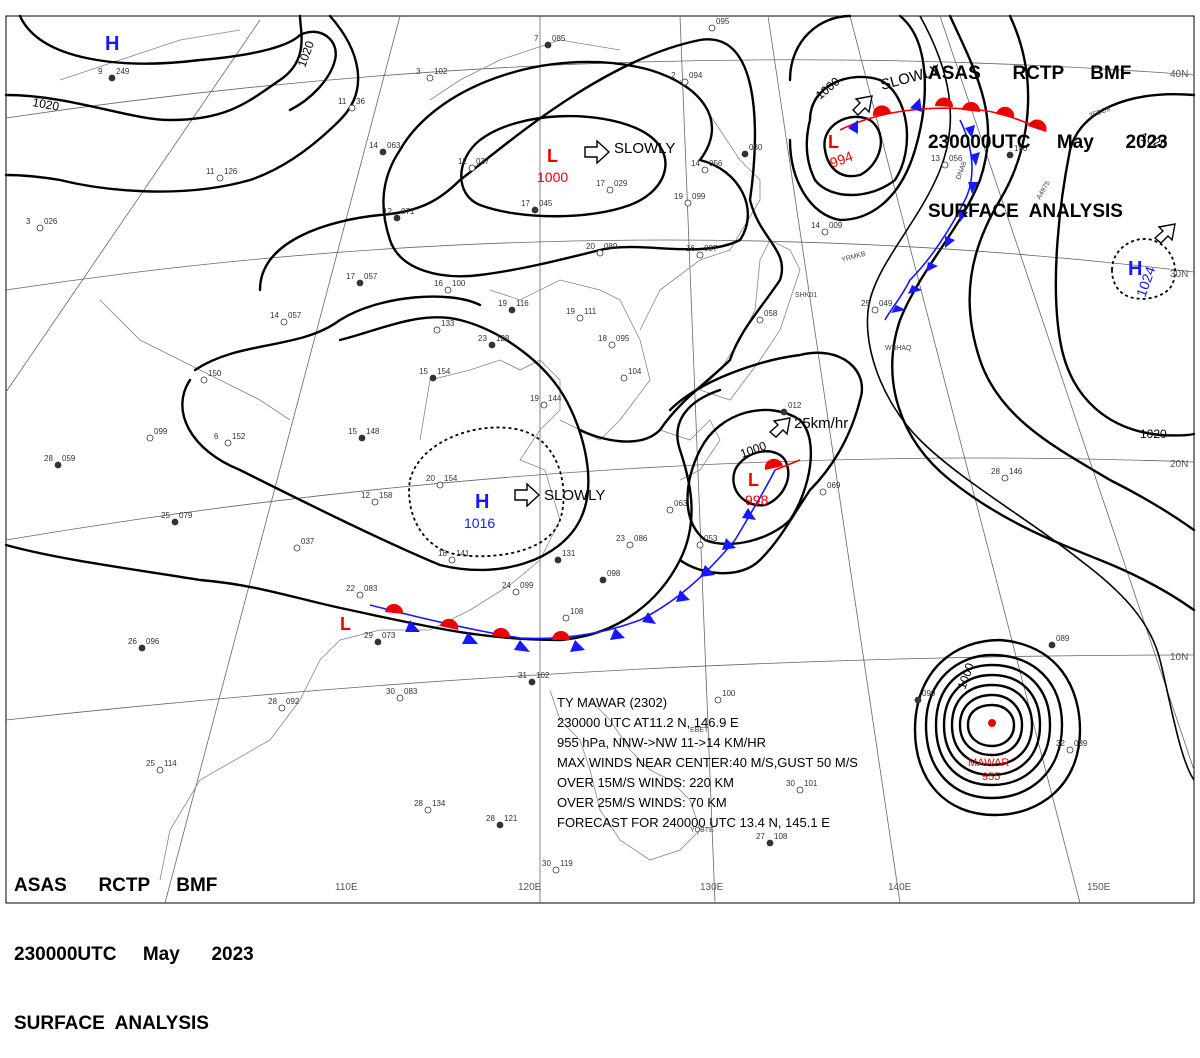  I want to click on station-pressure: 086, so click(641, 538).